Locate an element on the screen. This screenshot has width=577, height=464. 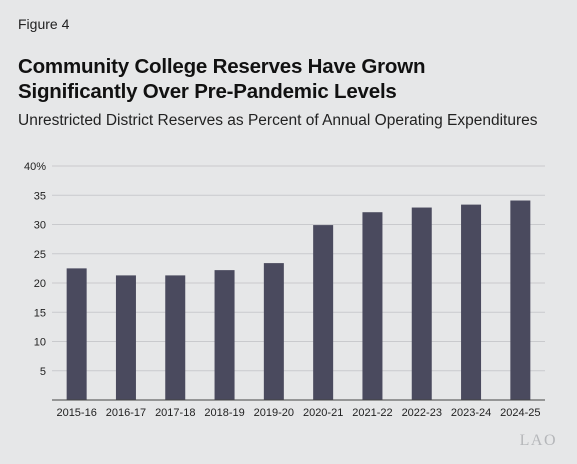
y-tick-label: 20 is located at coordinates (40, 284).